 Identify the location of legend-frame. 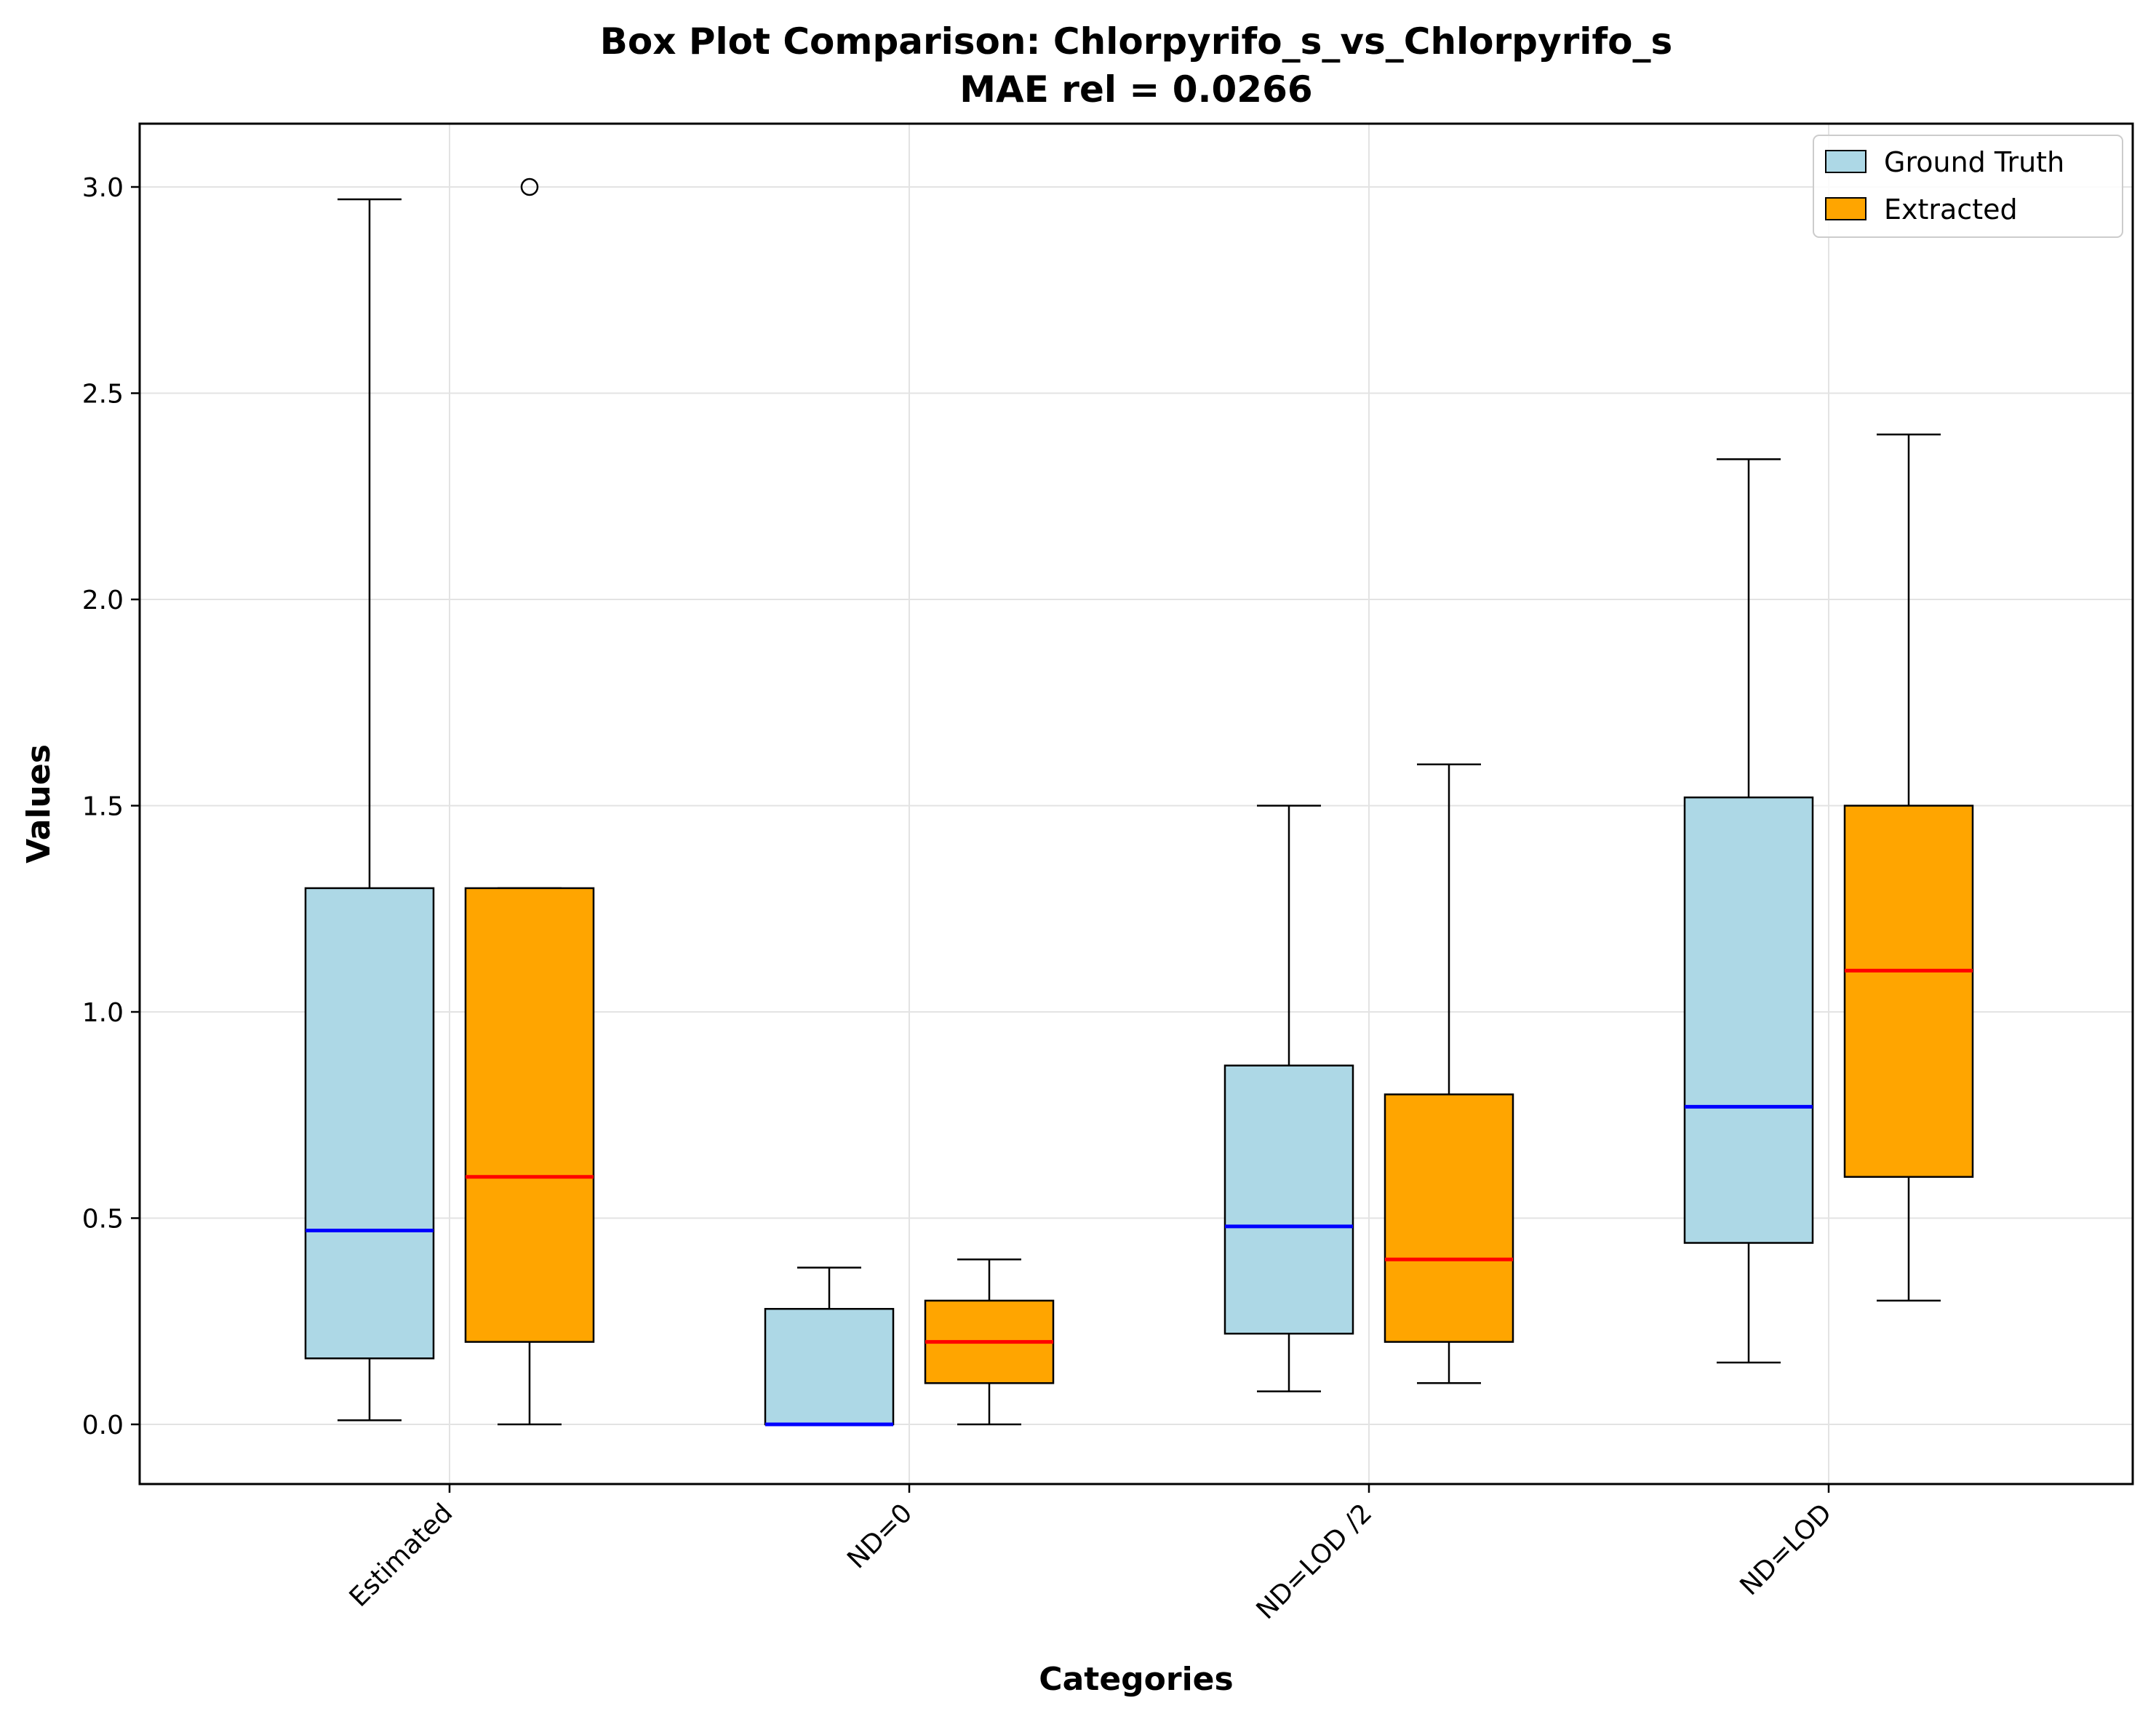
(1968, 186).